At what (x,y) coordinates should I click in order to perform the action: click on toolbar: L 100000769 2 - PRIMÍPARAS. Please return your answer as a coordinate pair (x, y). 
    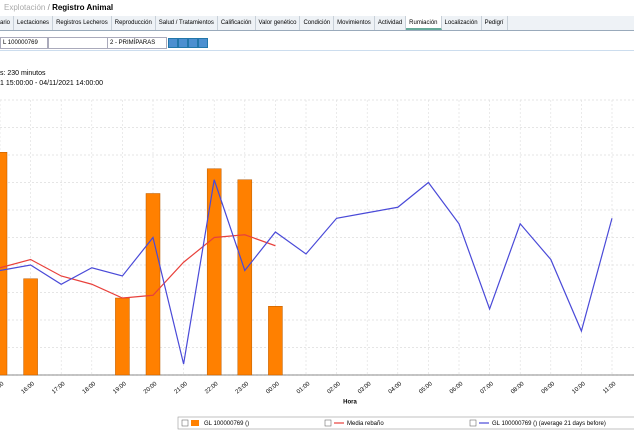
    Looking at the image, I should click on (317, 43).